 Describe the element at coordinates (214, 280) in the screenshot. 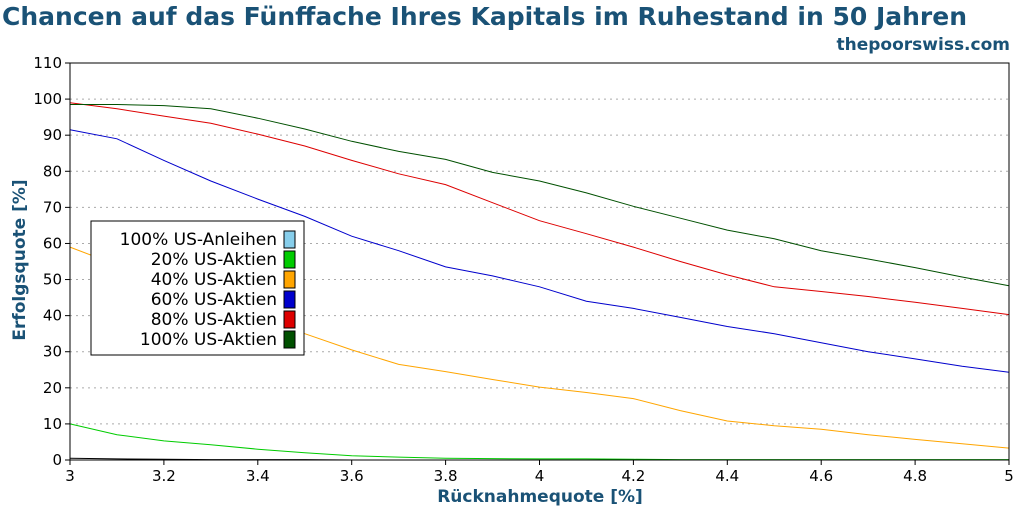

I see `legend-label: 40% US-Aktien` at that location.